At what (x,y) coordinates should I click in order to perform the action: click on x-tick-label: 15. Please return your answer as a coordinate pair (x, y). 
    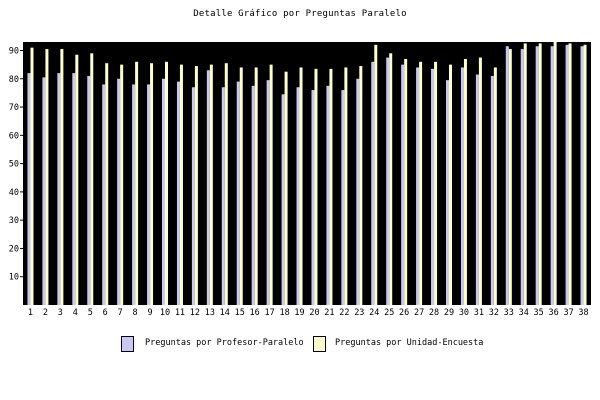
    Looking at the image, I should click on (240, 313).